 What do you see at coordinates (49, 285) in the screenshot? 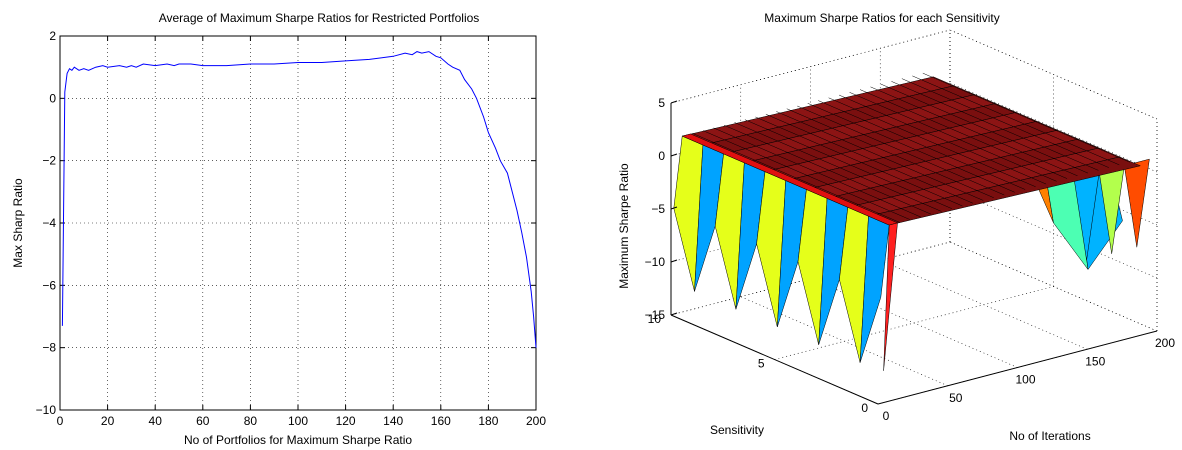
I see `left-y-tick-label: −6` at bounding box center [49, 285].